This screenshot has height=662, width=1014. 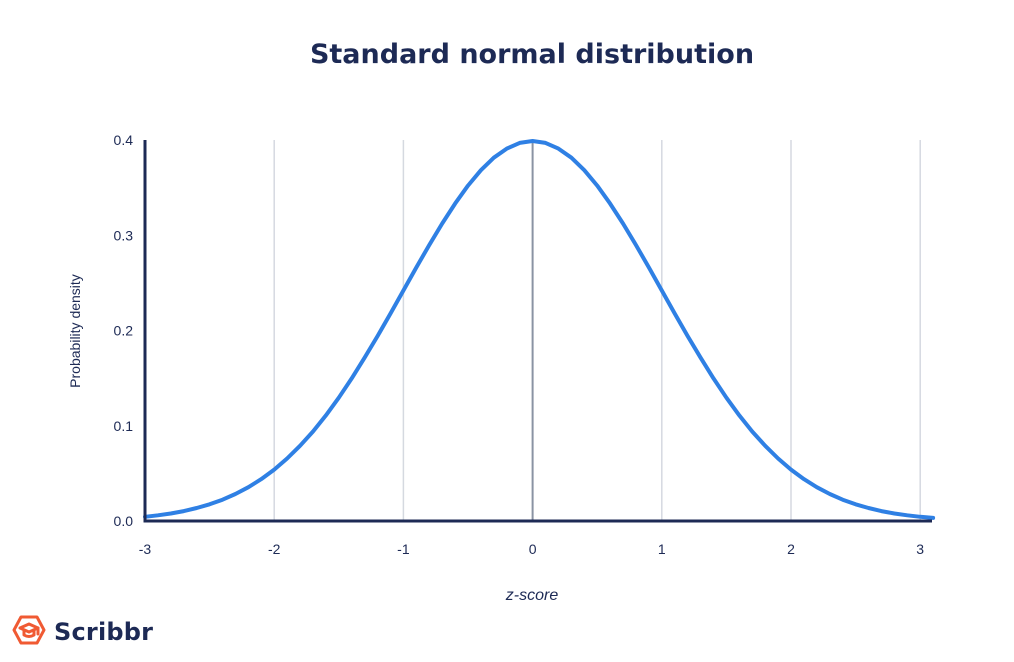 What do you see at coordinates (124, 521) in the screenshot?
I see `y-tick-label: 0.0` at bounding box center [124, 521].